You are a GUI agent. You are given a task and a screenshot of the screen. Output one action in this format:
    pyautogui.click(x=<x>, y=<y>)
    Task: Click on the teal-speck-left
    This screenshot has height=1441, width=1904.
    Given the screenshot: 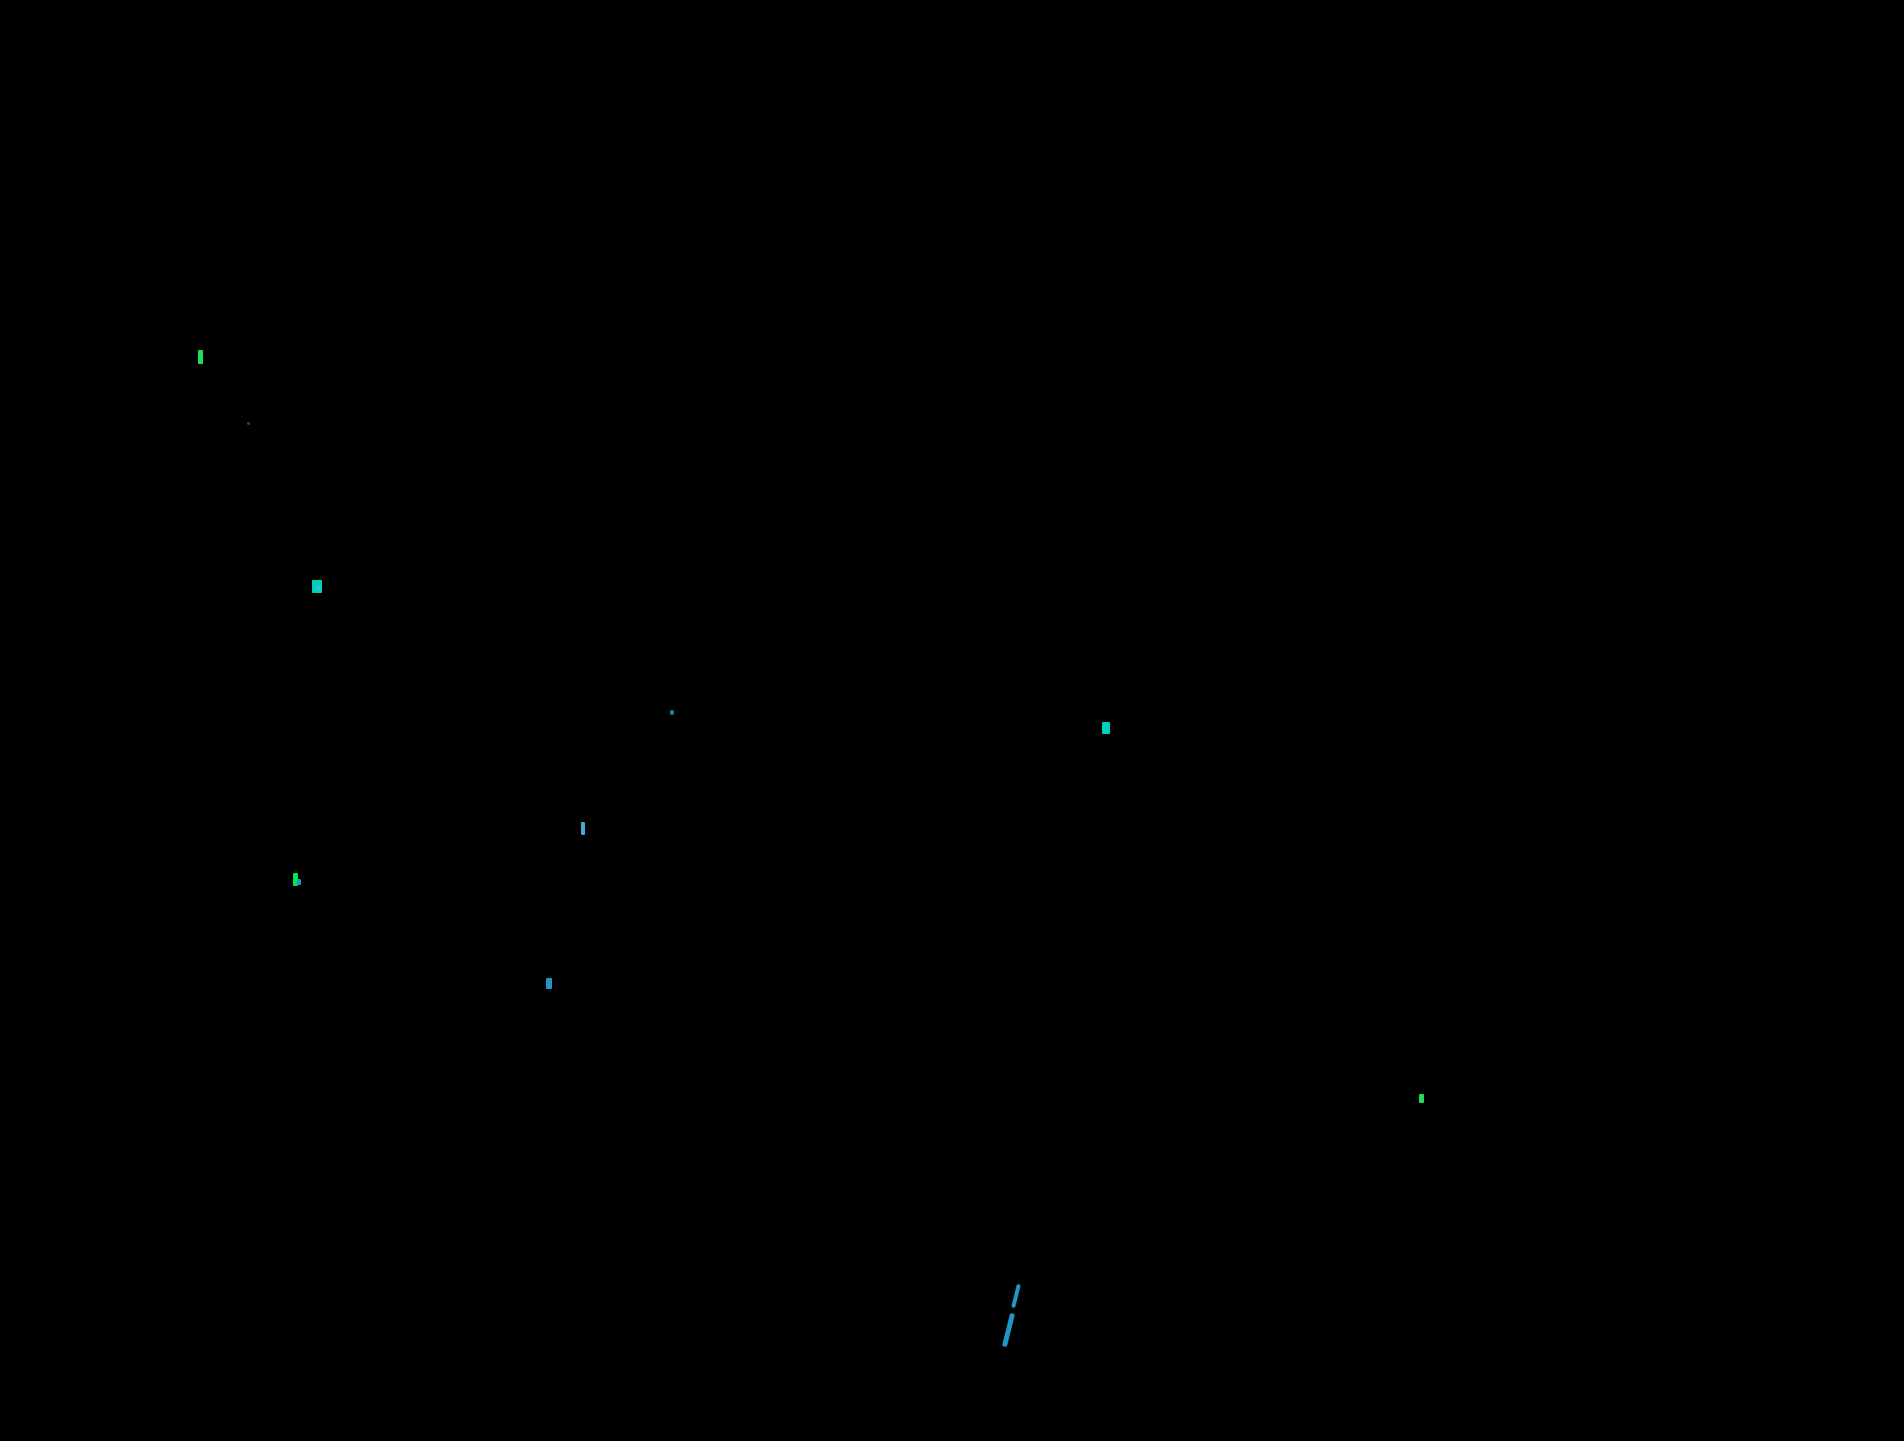 What is the action you would take?
    pyautogui.click(x=317, y=586)
    